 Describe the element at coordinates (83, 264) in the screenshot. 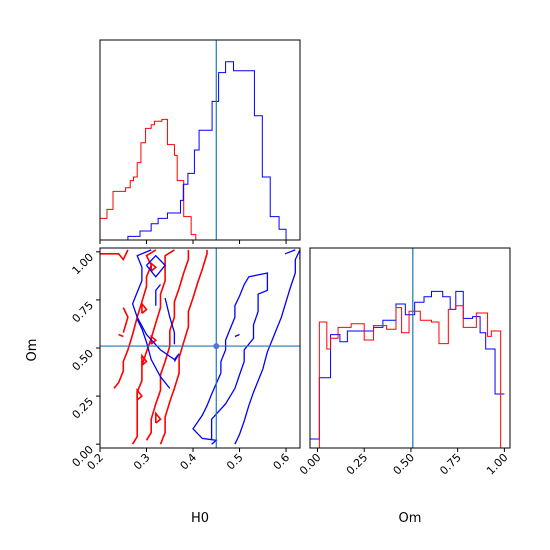

I see `joint-y-tick-label: 1.00` at that location.